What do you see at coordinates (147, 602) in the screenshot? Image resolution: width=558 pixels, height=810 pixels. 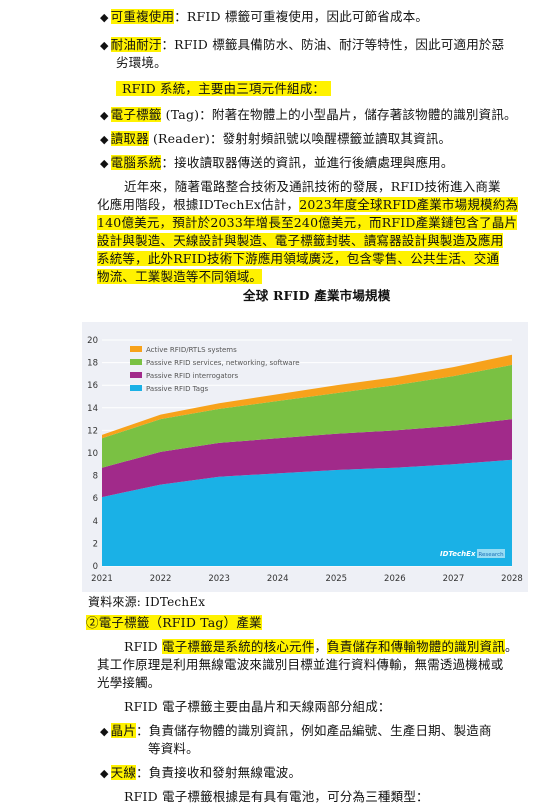 I see `source-note: 資料來源: IDTechEx` at bounding box center [147, 602].